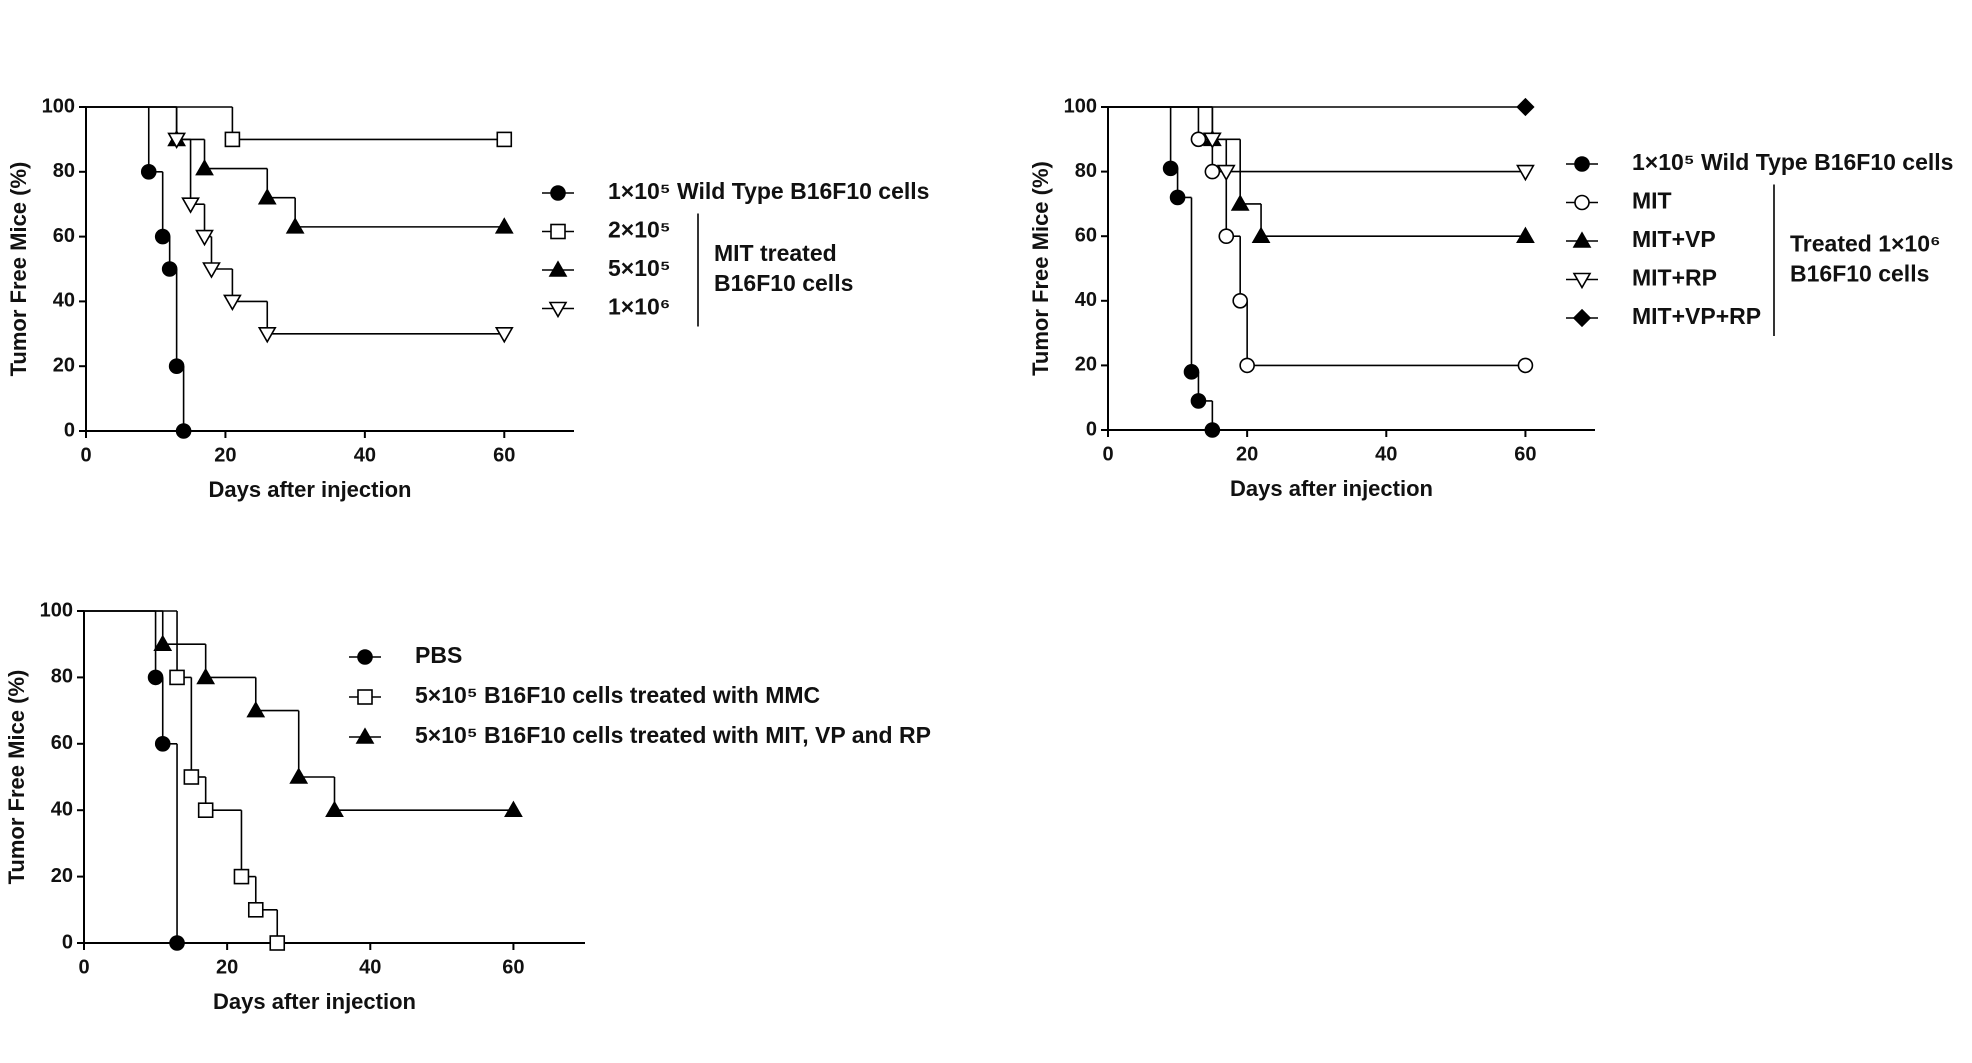  I want to click on legend-label: MIT, so click(1652, 201).